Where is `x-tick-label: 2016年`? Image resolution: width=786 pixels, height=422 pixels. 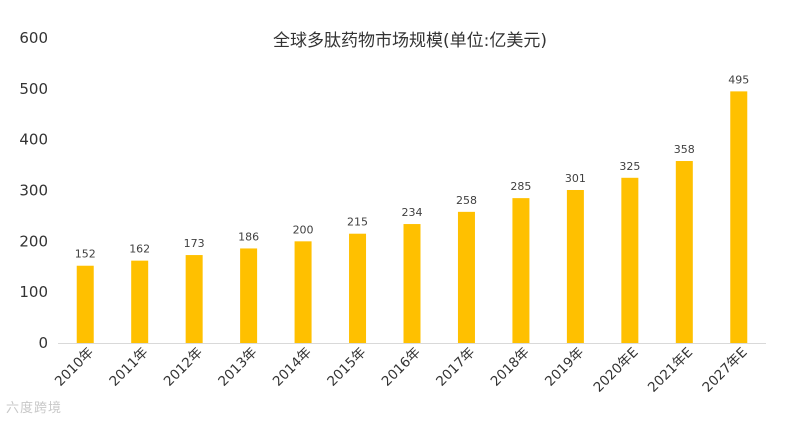
x-tick-label: 2016年 is located at coordinates (401, 367).